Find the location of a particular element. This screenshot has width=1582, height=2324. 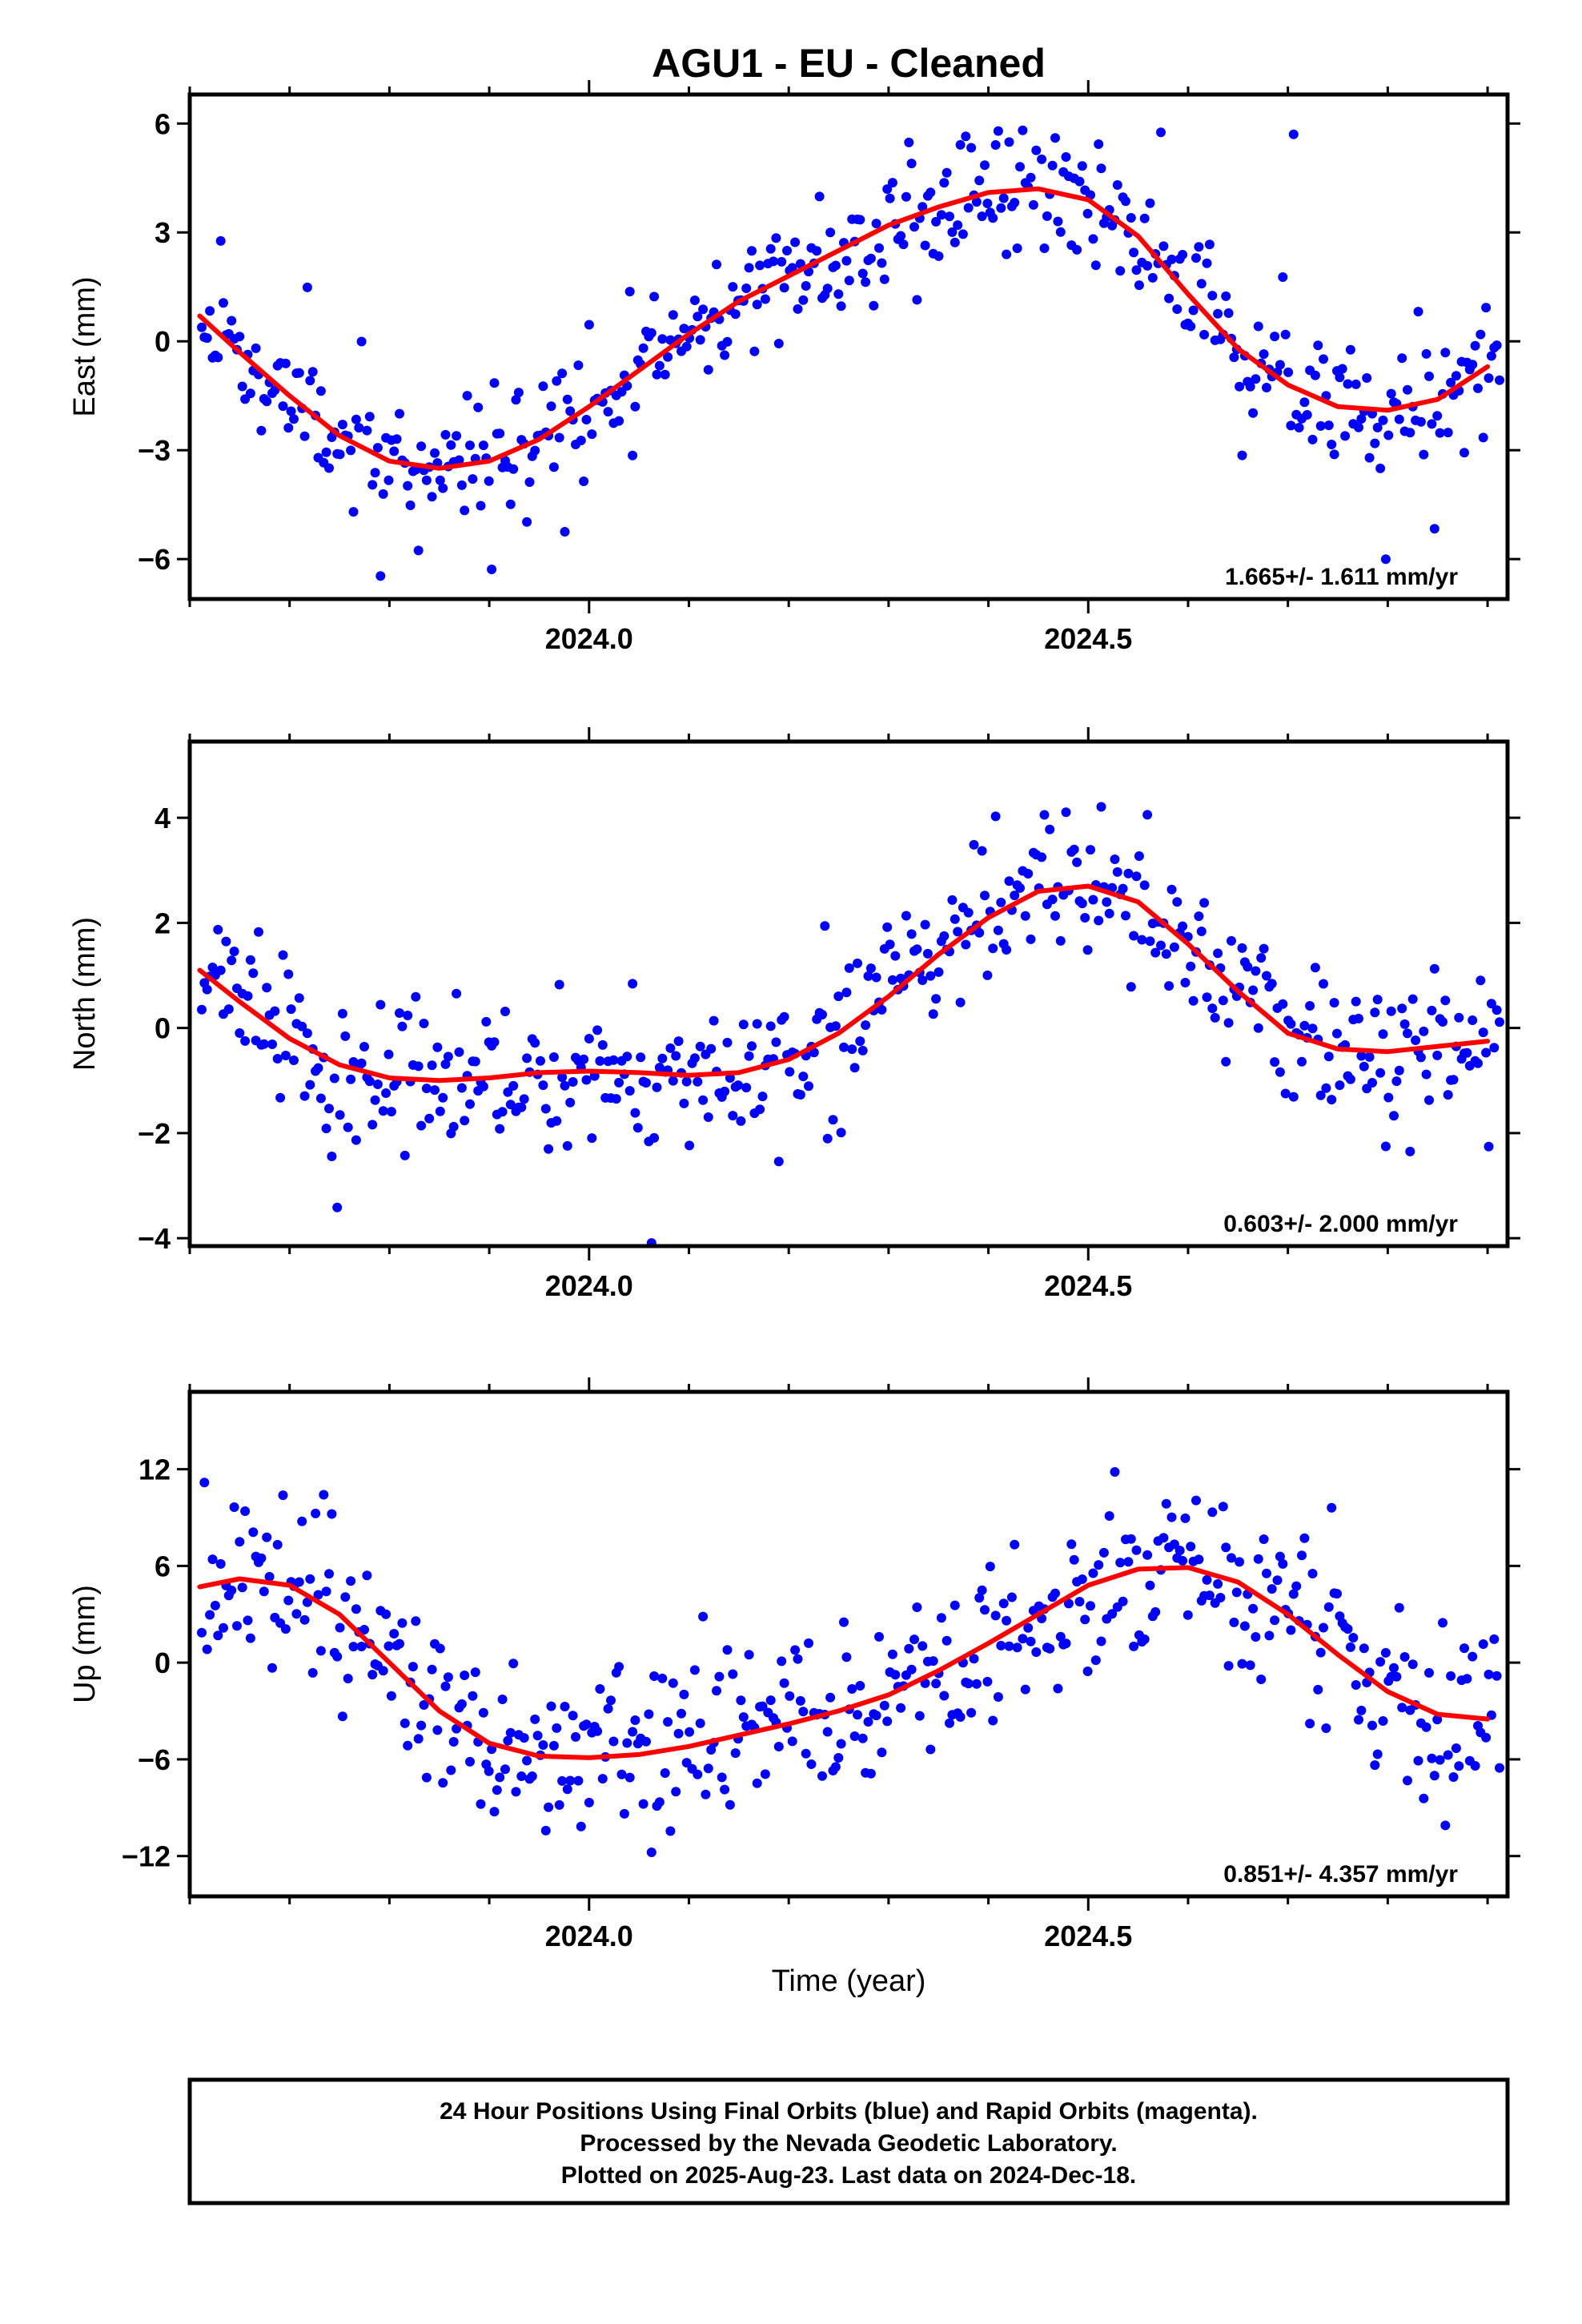

y-axis-label: Up (mm) is located at coordinates (85, 1644).